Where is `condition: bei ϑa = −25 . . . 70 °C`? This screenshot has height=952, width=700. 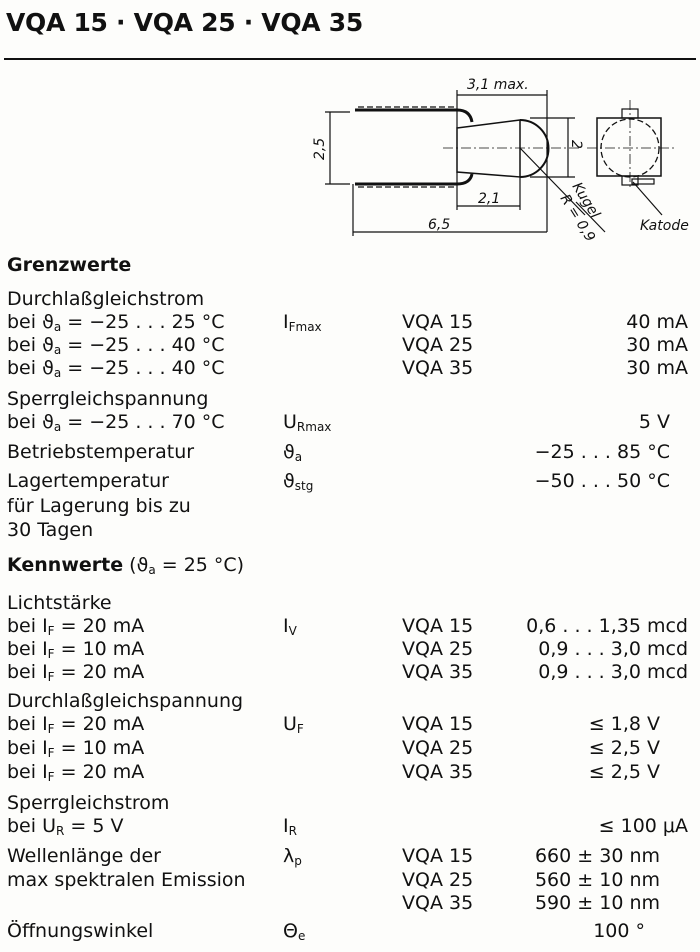 condition: bei ϑa = −25 . . . 70 °C is located at coordinates (116, 422).